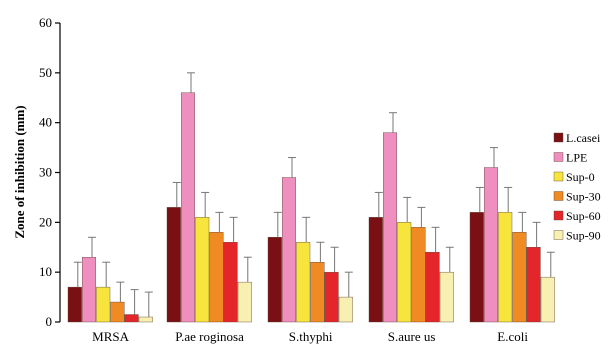 Image resolution: width=609 pixels, height=344 pixels. I want to click on legend-label: LPE, so click(576, 158).